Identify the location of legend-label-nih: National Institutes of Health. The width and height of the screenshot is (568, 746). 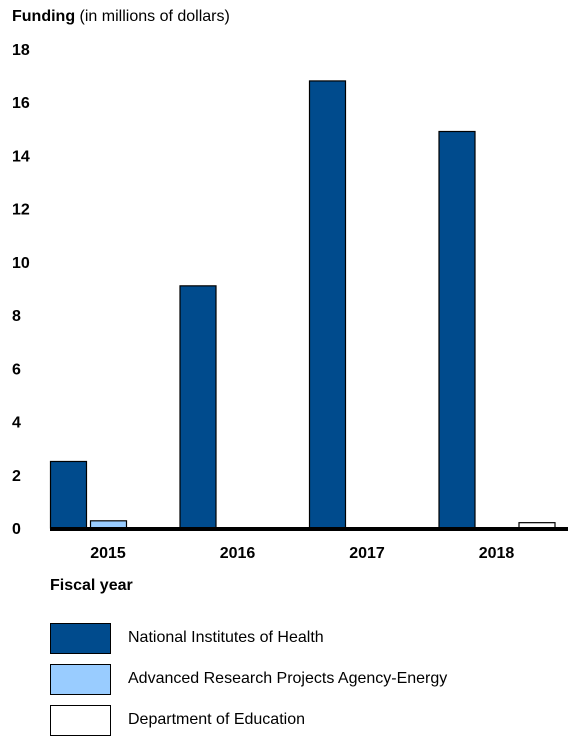
(226, 637).